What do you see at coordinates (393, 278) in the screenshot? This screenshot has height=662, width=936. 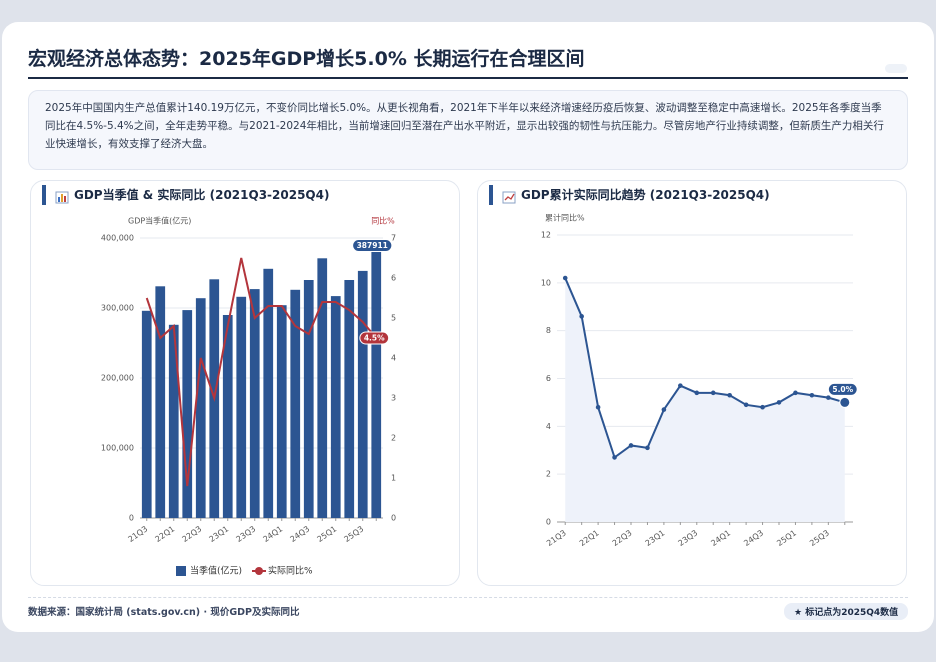 I see `y2-tick-label: 6` at bounding box center [393, 278].